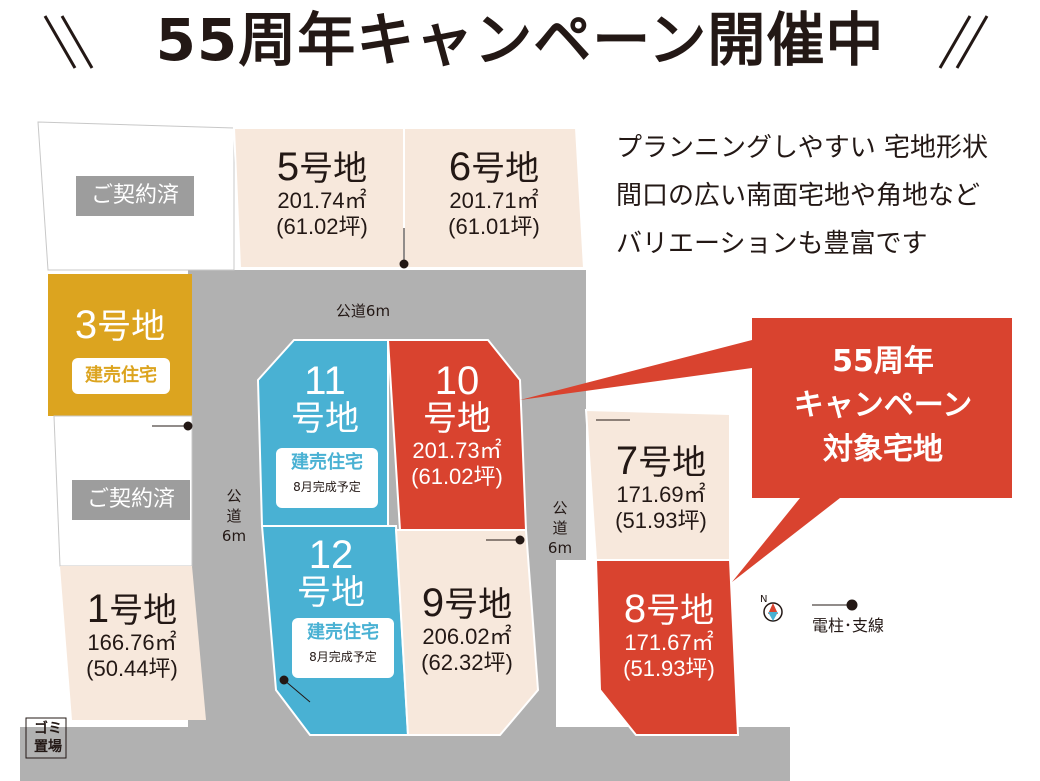 The height and width of the screenshot is (781, 1040). I want to click on lot-11-tag: 建売住宅 8月完成予定, so click(327, 478).